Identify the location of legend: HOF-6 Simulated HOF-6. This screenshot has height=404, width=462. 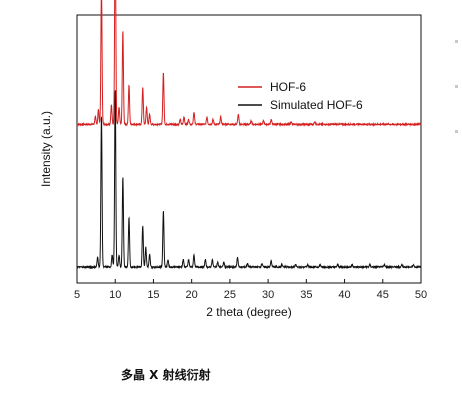
(300, 96).